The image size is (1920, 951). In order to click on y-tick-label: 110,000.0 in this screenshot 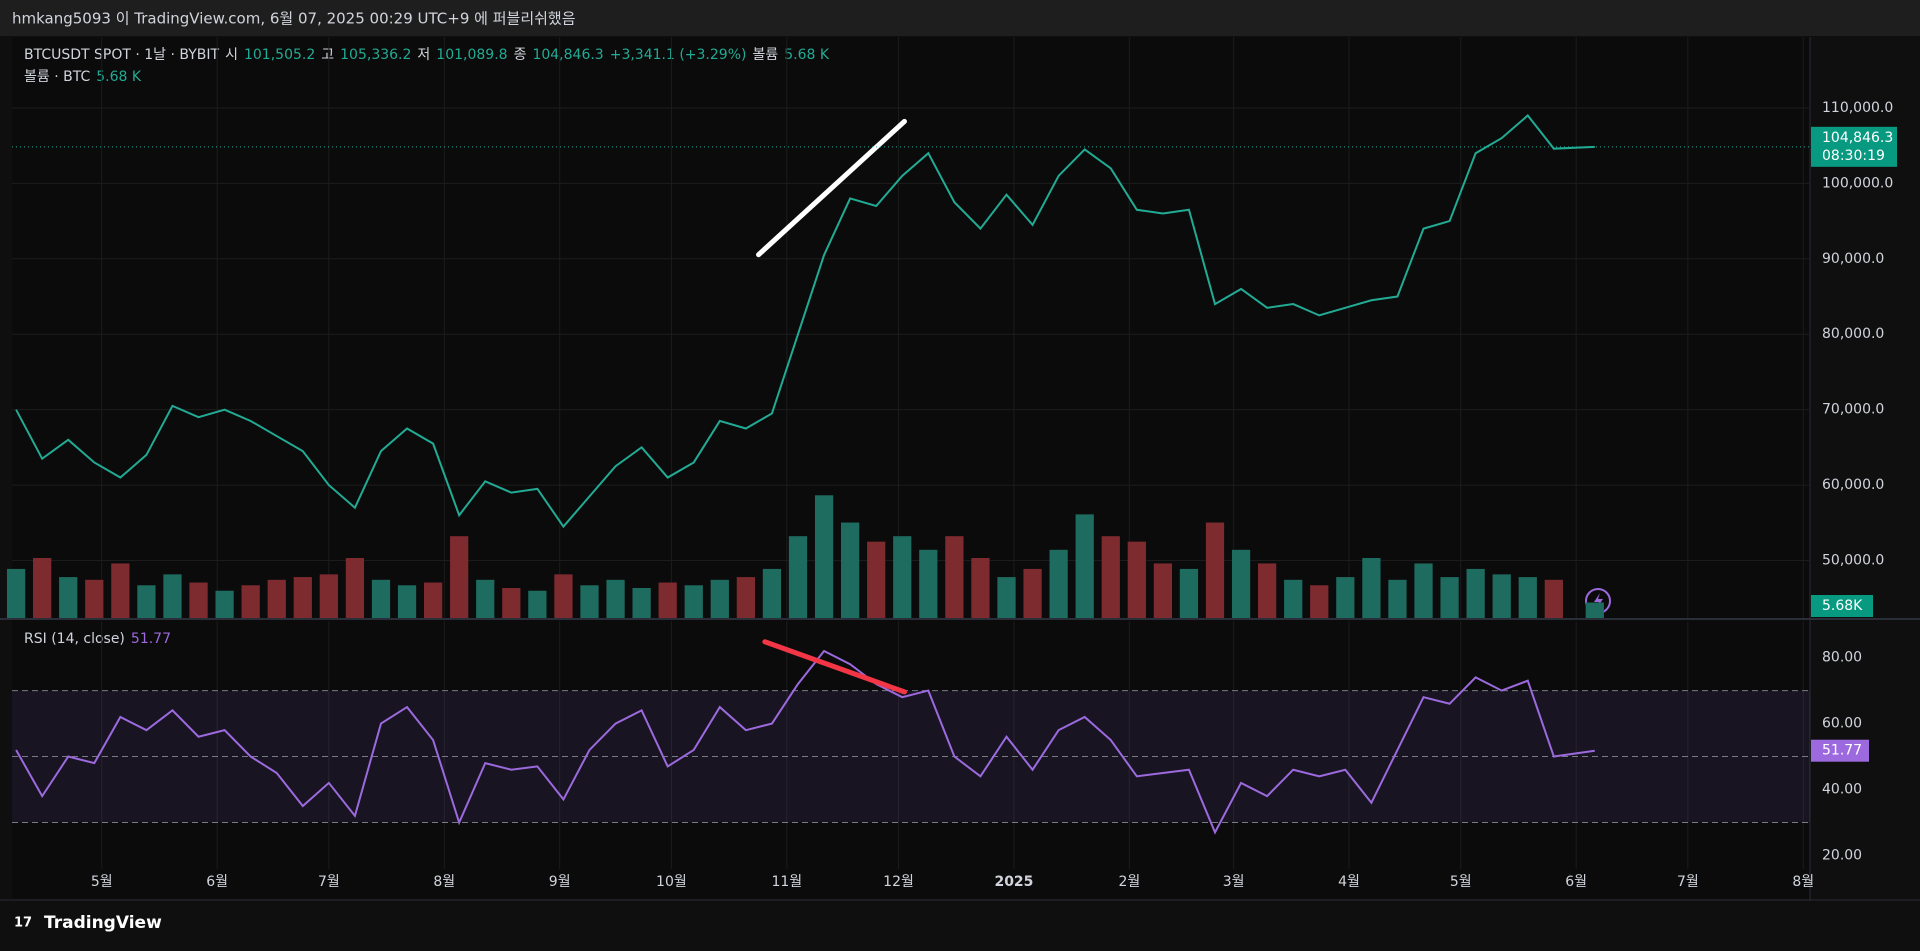, I will do `click(1857, 108)`.